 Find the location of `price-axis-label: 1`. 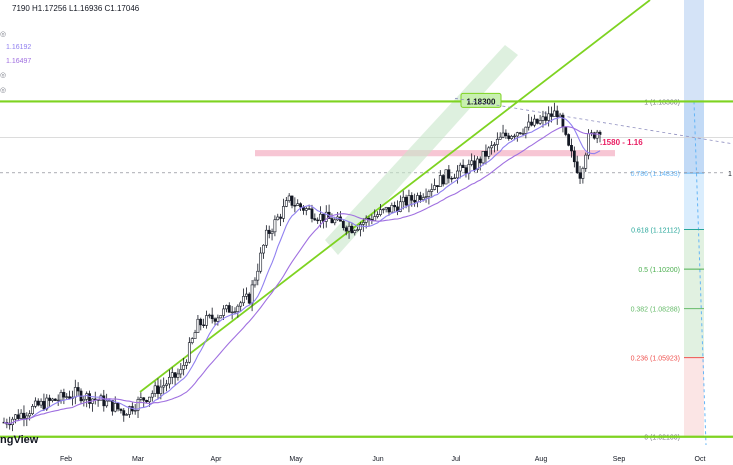

price-axis-label: 1 is located at coordinates (730, 174).